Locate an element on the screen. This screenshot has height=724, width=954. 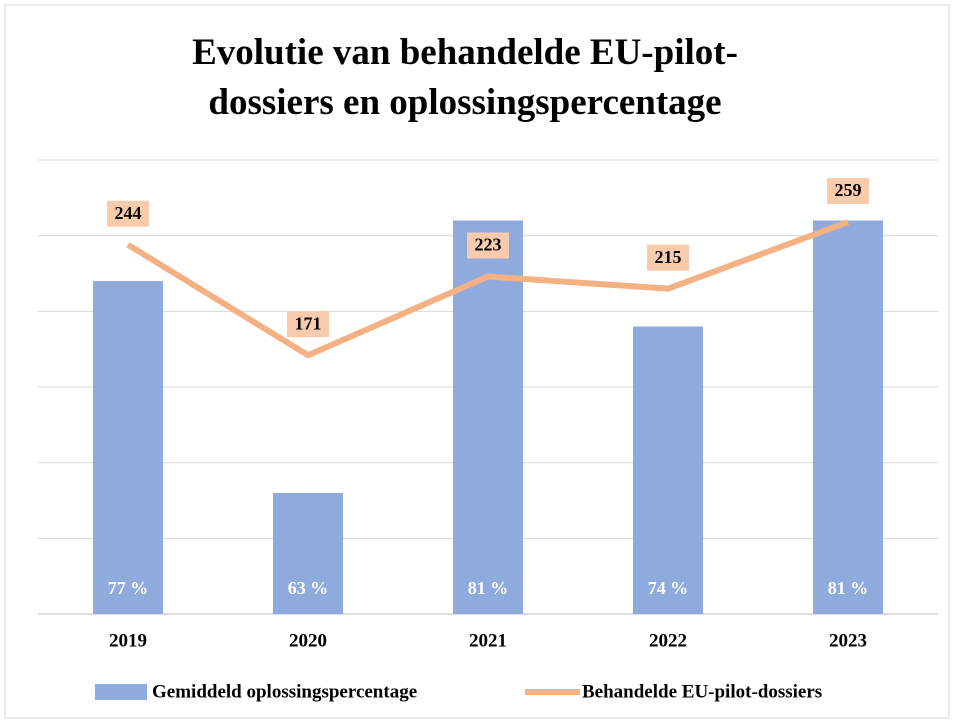
bar-value-label: 77 % is located at coordinates (128, 588).